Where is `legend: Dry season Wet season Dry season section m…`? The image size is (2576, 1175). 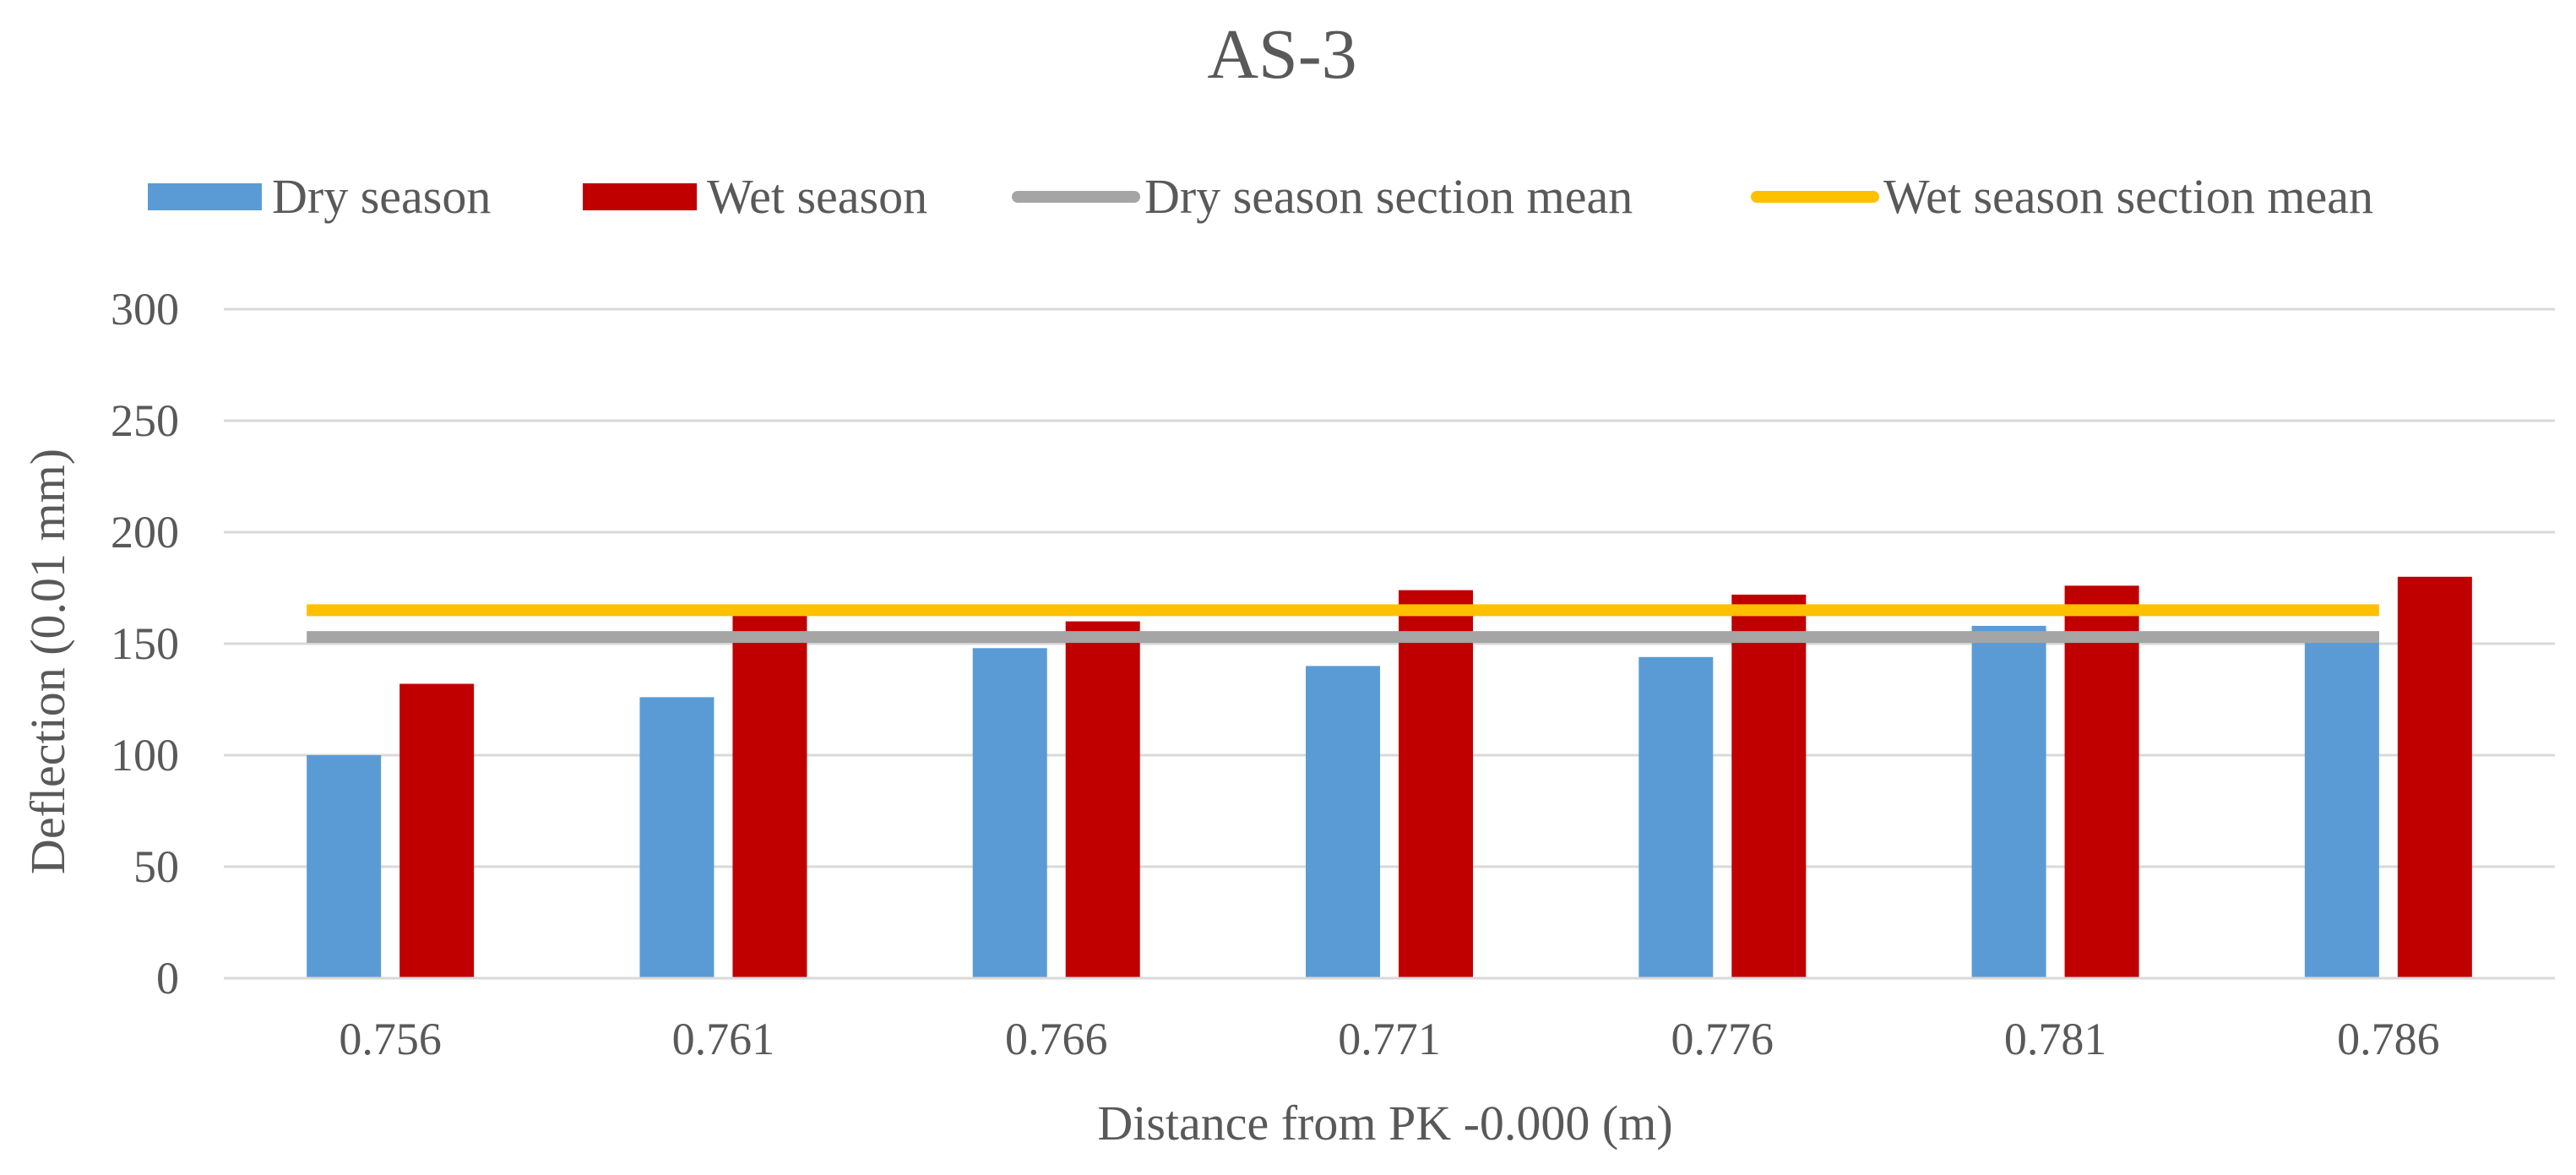
legend: Dry season Wet season Dry season section m… is located at coordinates (1260, 196).